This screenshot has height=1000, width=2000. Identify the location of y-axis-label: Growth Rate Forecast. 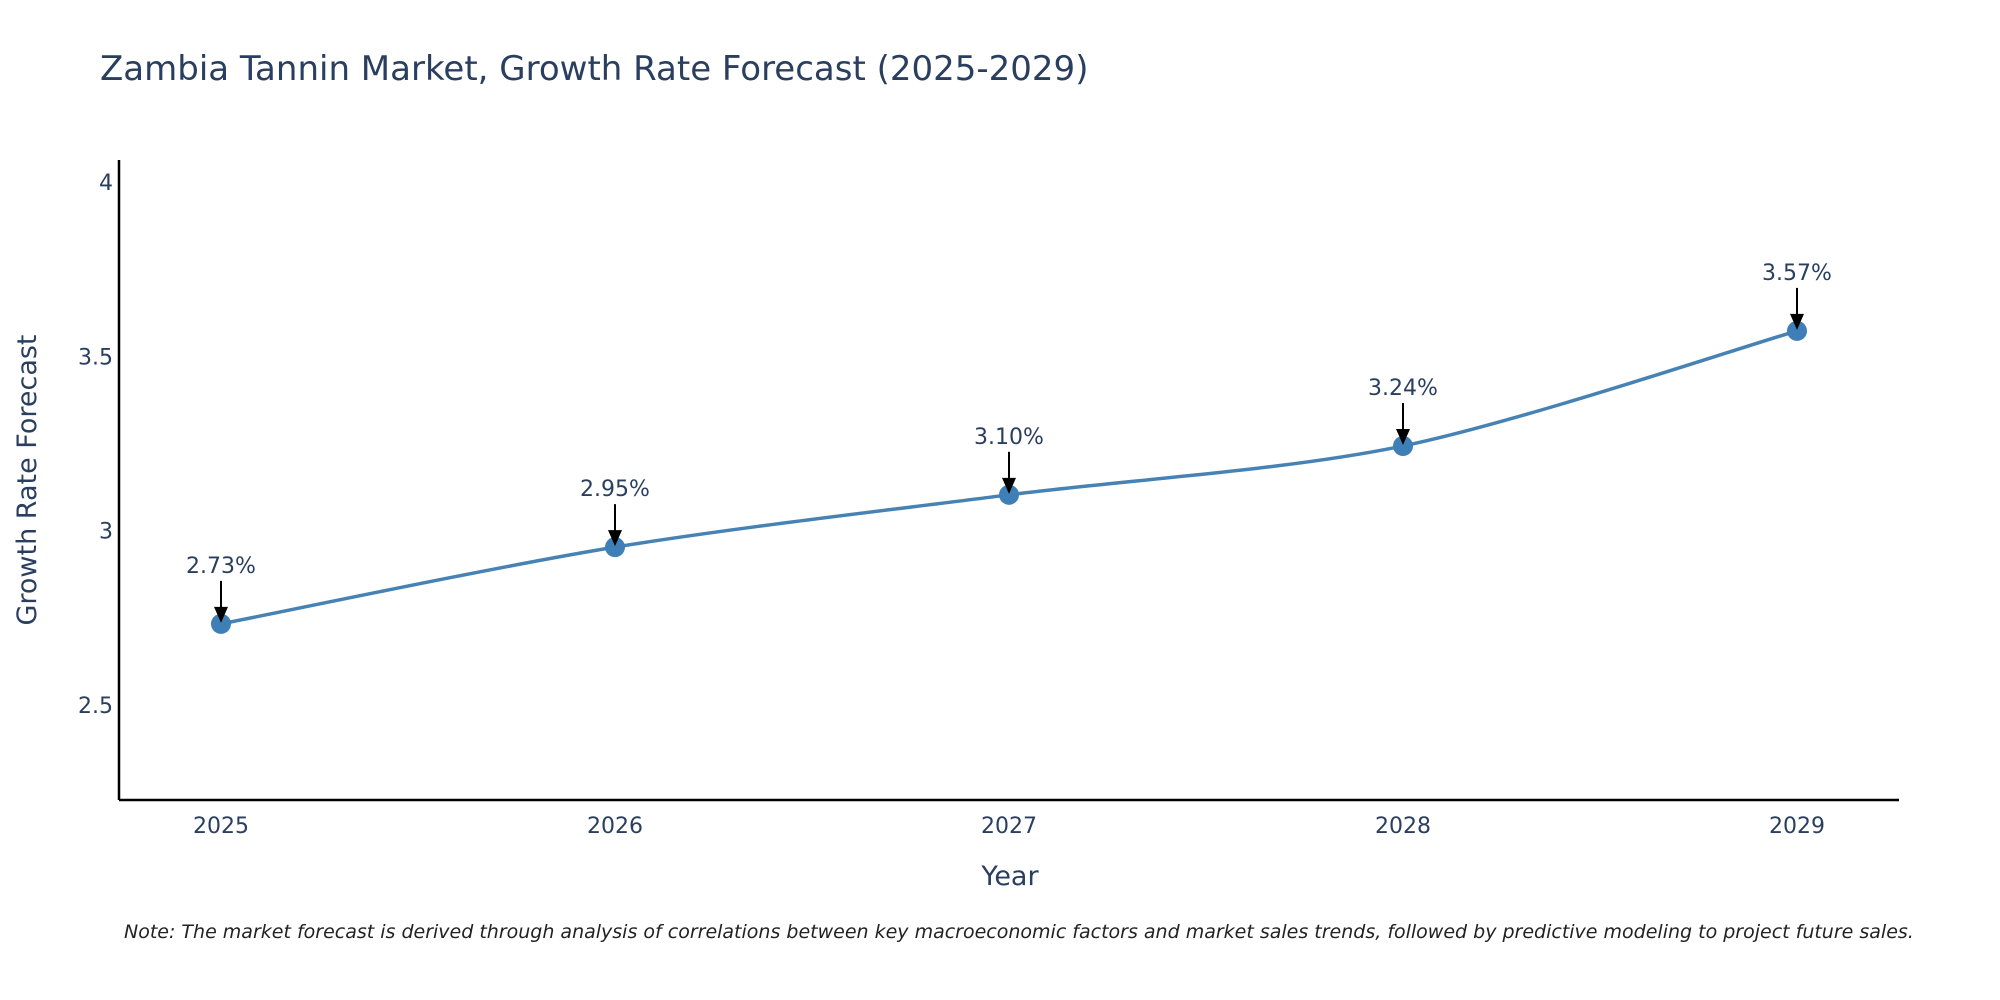
(27, 479).